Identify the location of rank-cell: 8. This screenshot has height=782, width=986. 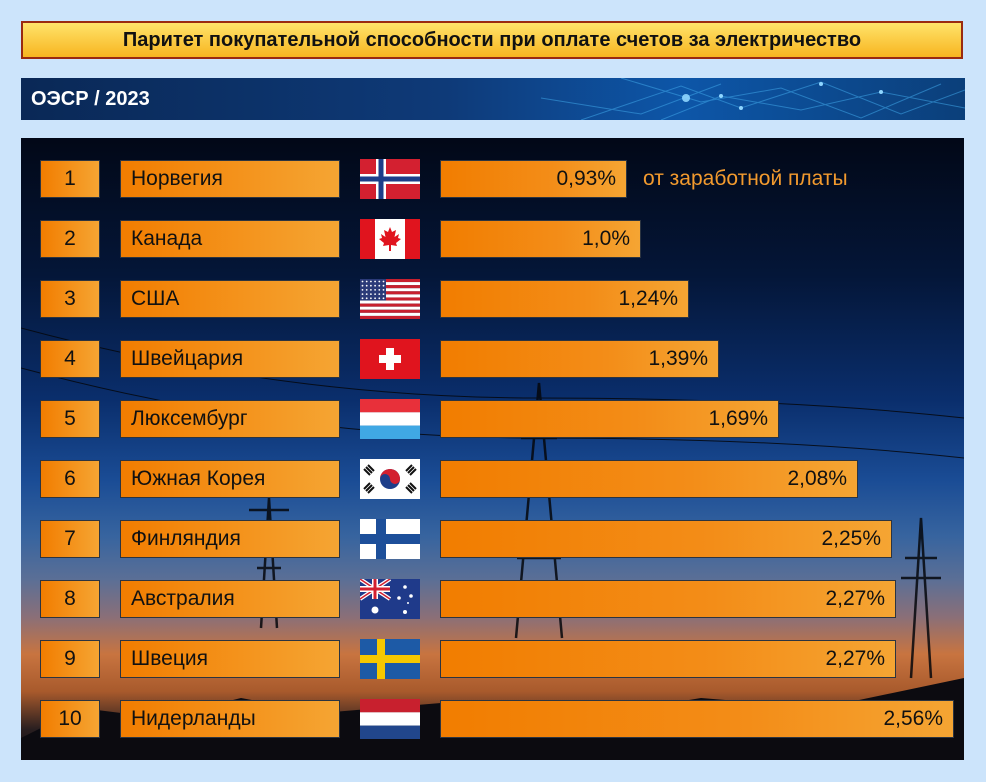
(70, 599).